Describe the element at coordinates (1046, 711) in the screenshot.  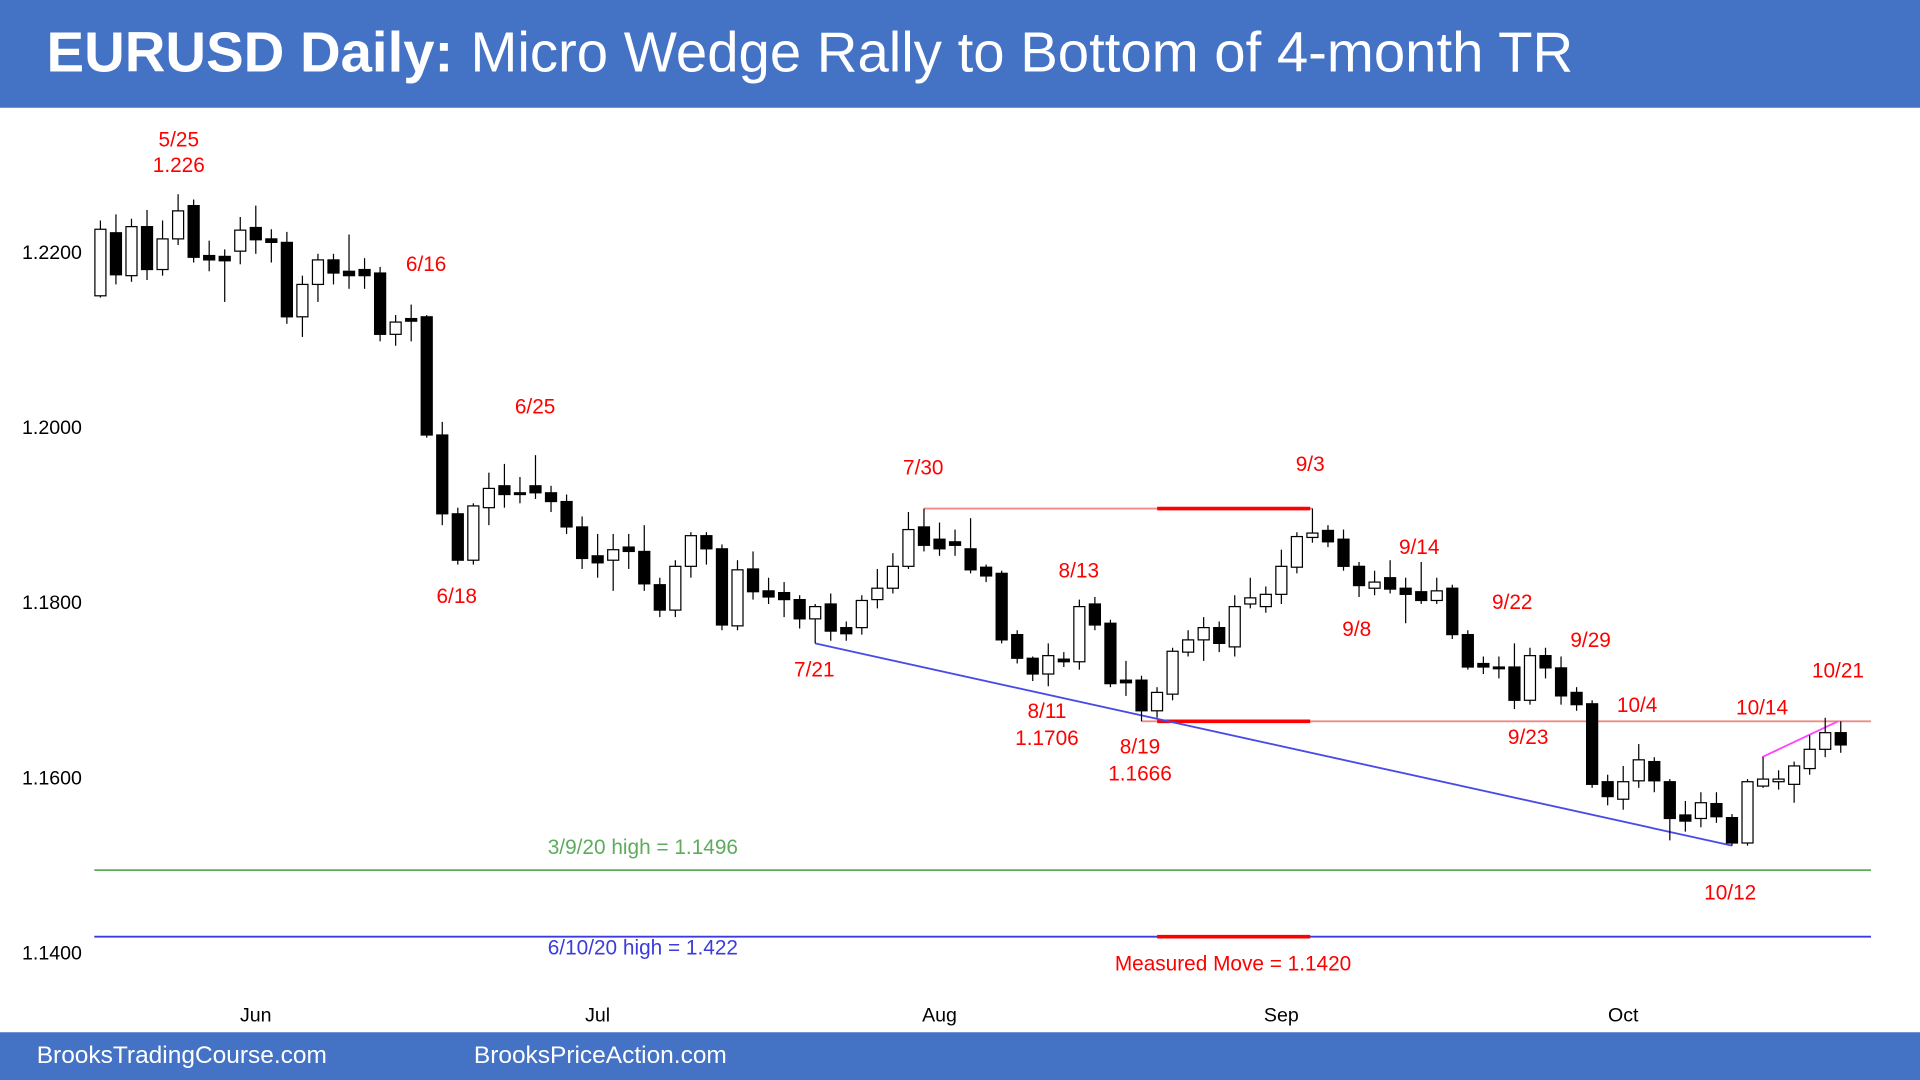
I see `annotation: 8/11` at that location.